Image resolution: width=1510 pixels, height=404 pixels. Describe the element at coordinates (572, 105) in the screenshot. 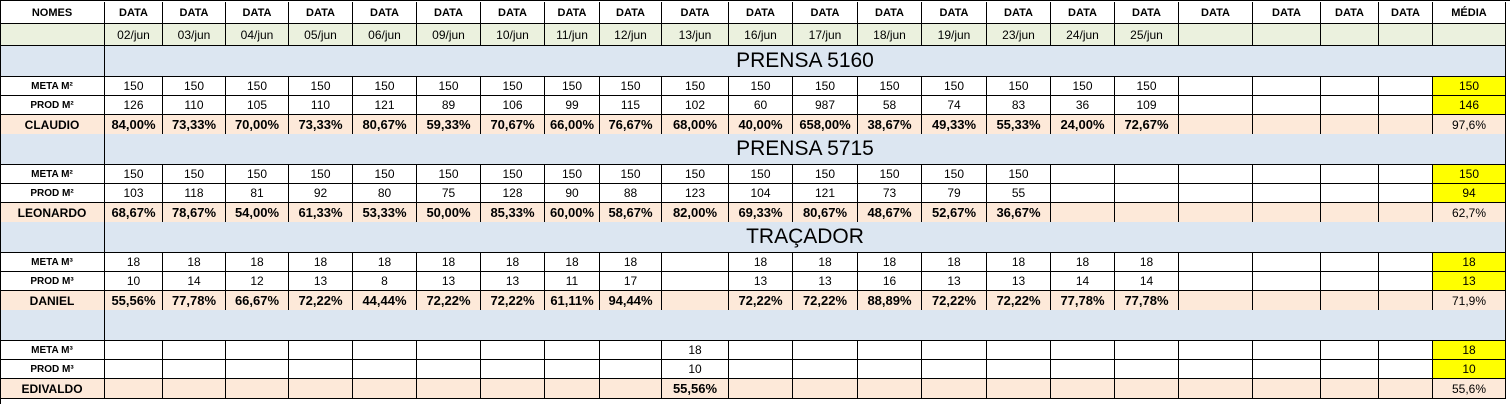

I see `prod-value-cell: 99` at that location.